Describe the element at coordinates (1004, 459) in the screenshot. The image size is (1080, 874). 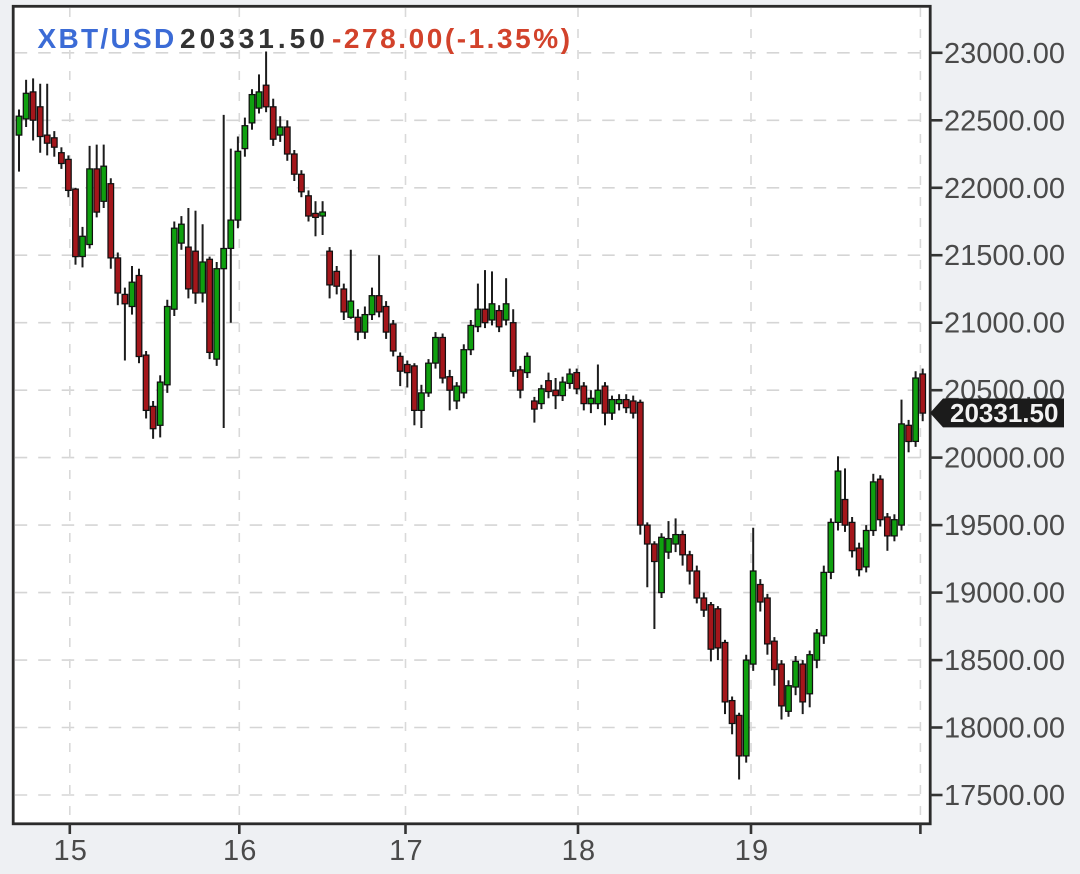
I see `svg-text: 20000.00` at that location.